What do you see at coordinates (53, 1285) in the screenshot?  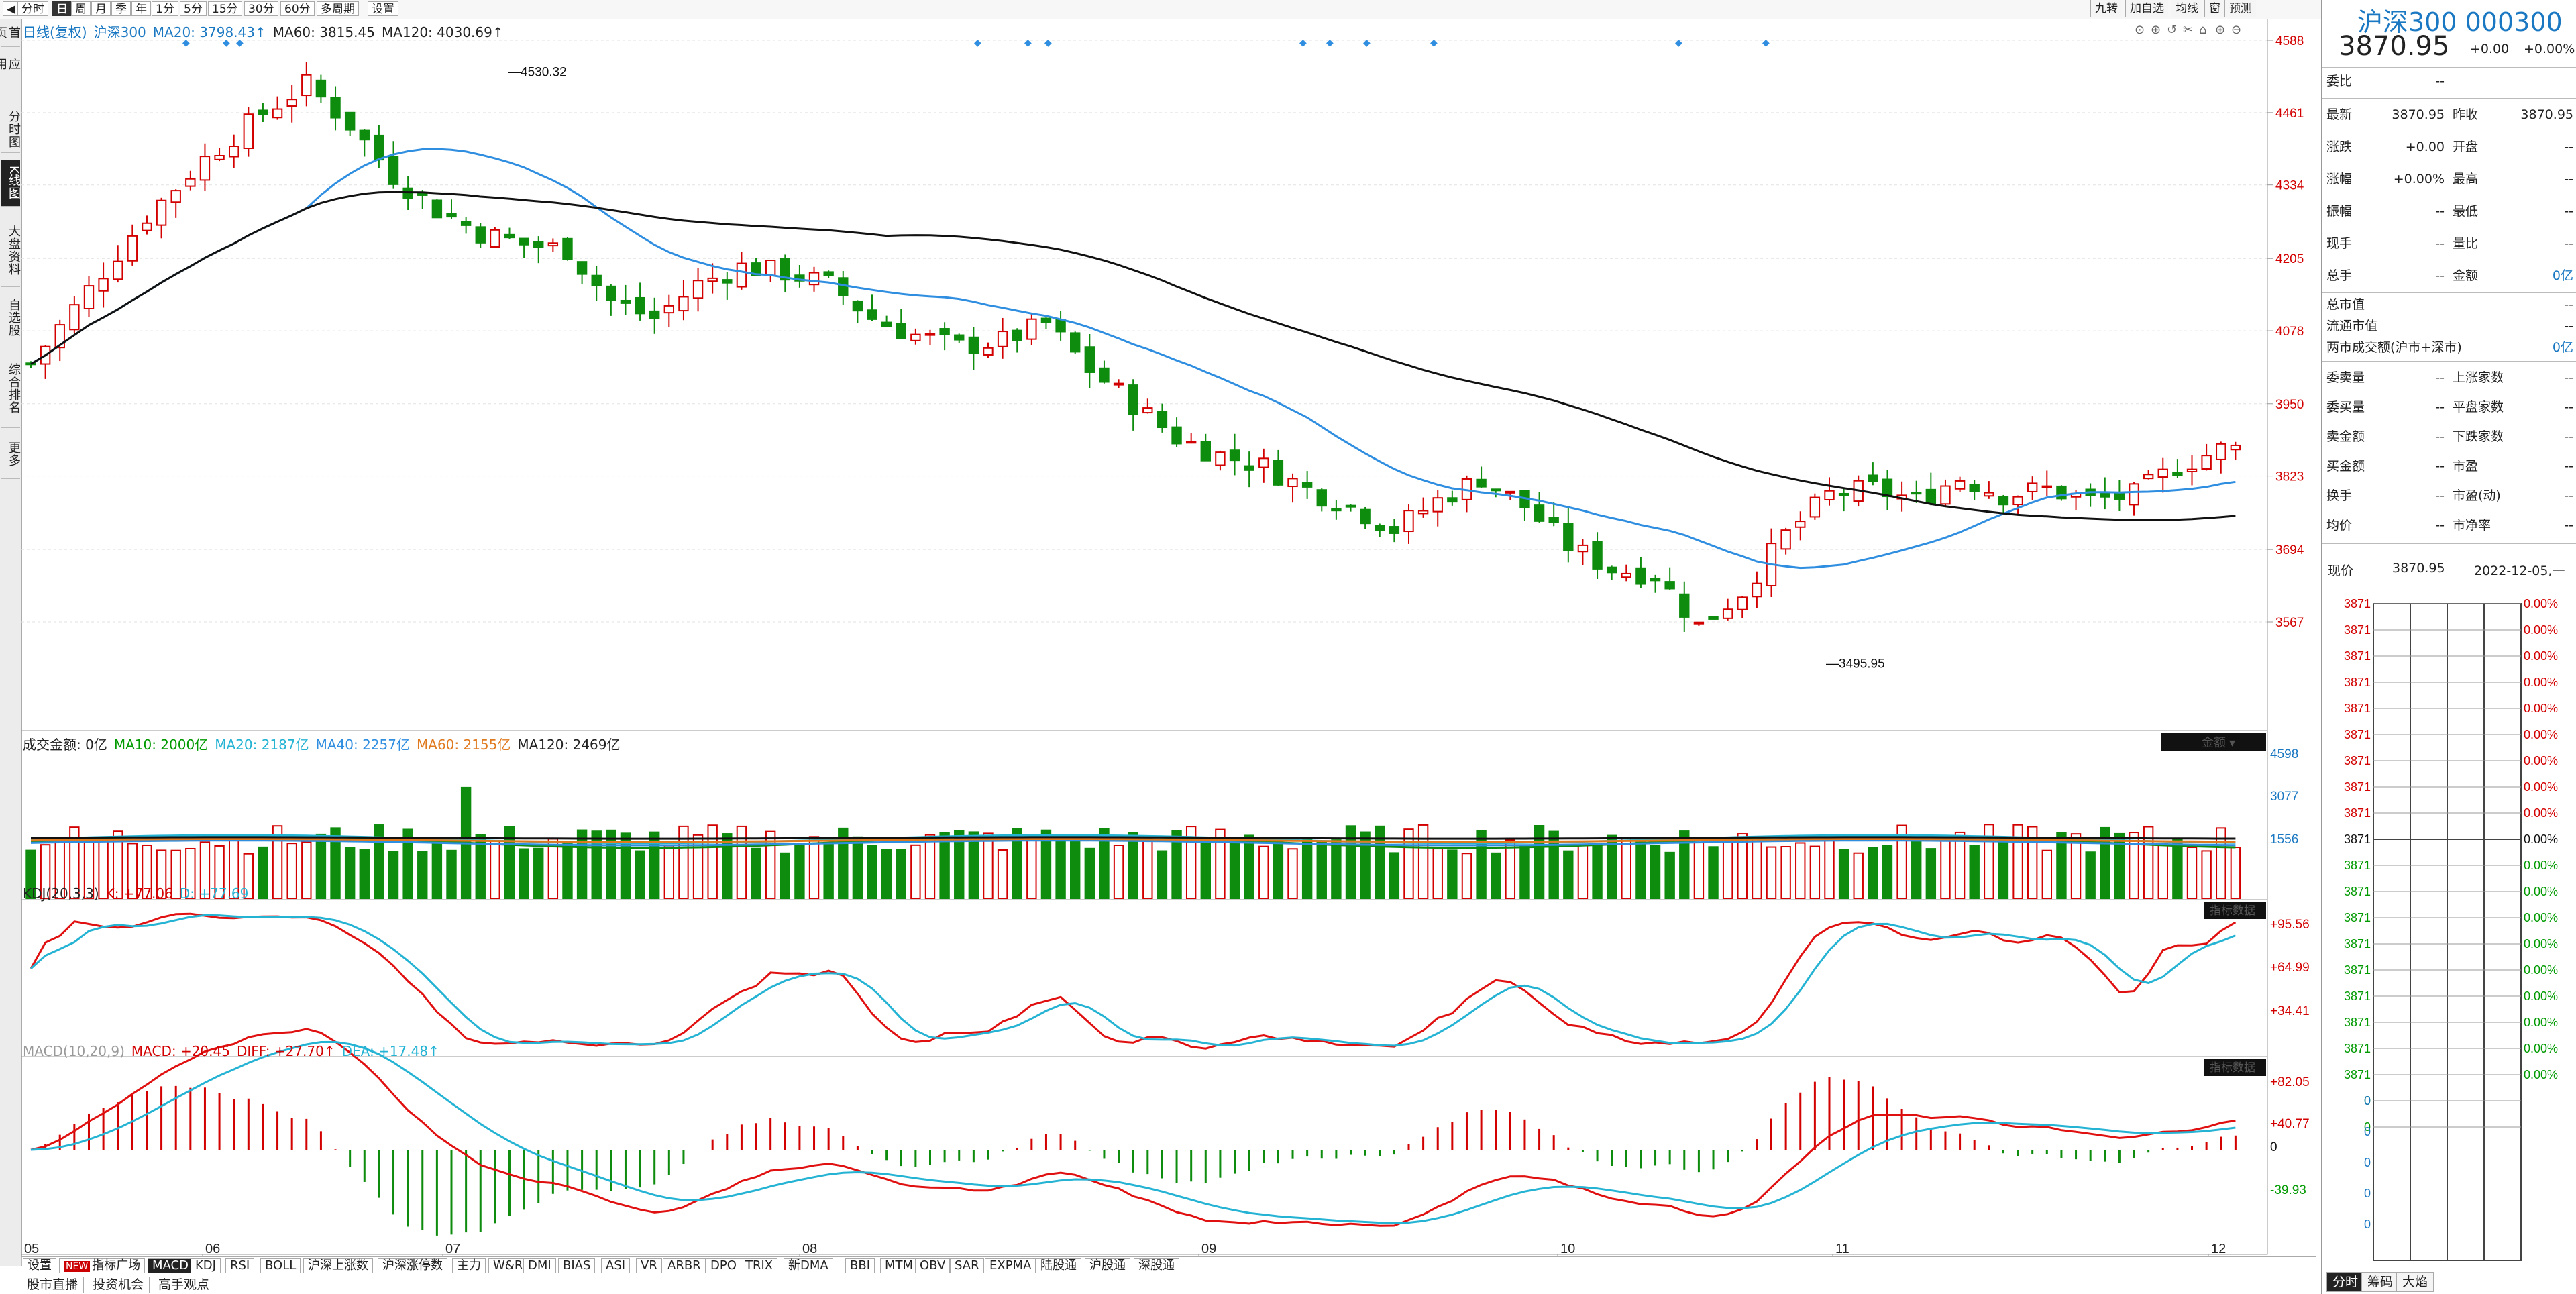 I see `news-live: 股市直播` at bounding box center [53, 1285].